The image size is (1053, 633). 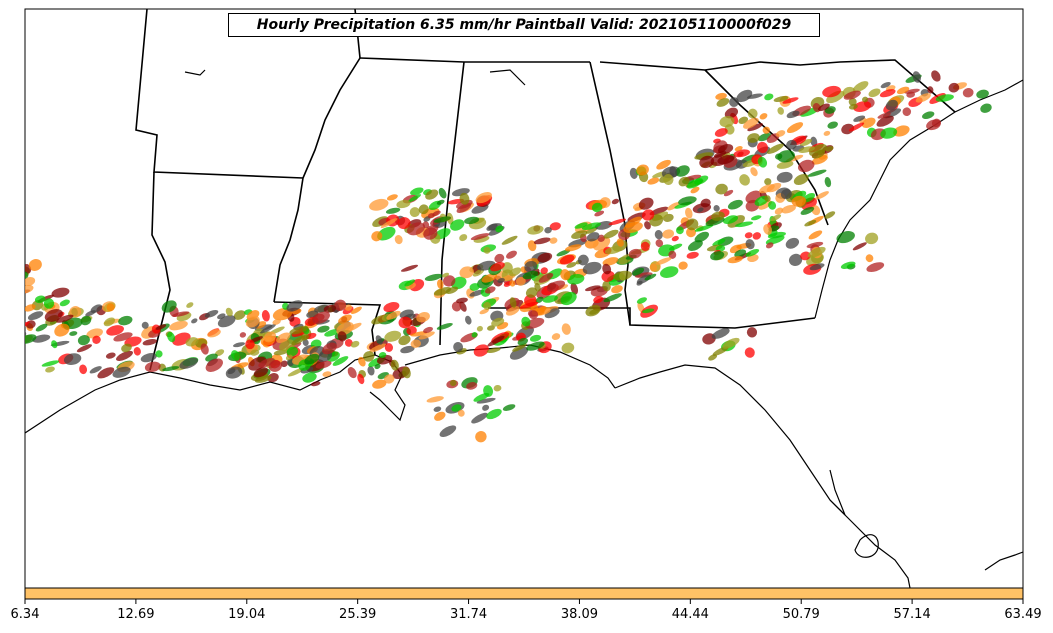 What do you see at coordinates (136, 614) in the screenshot?
I see `colorbar-tick-label: 12.69` at bounding box center [136, 614].